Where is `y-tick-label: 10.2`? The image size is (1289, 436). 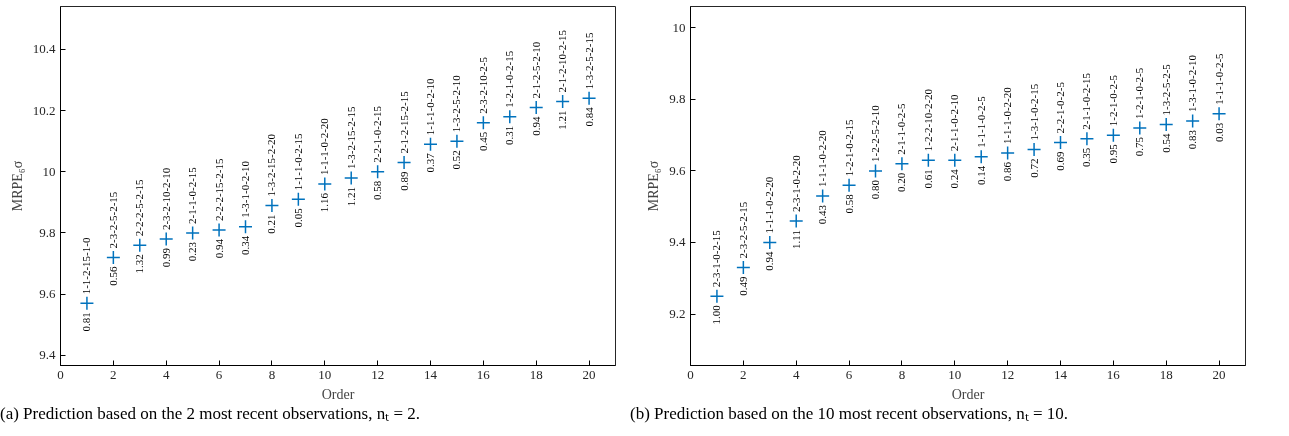
y-tick-label: 10.2 is located at coordinates (44, 110).